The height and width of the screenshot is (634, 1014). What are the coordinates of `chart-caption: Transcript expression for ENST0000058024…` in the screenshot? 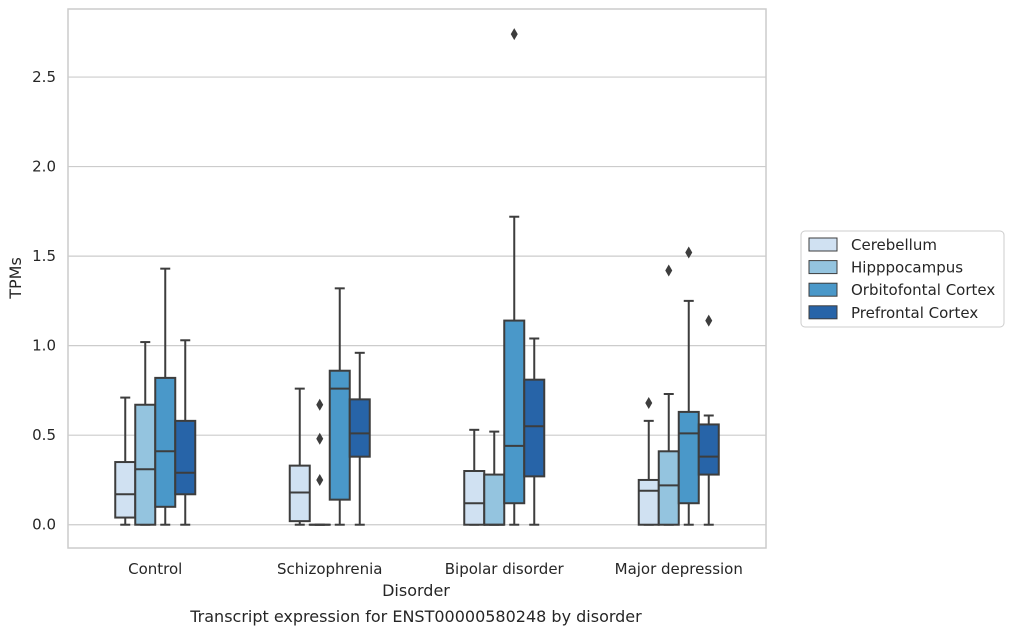 It's located at (415, 616).